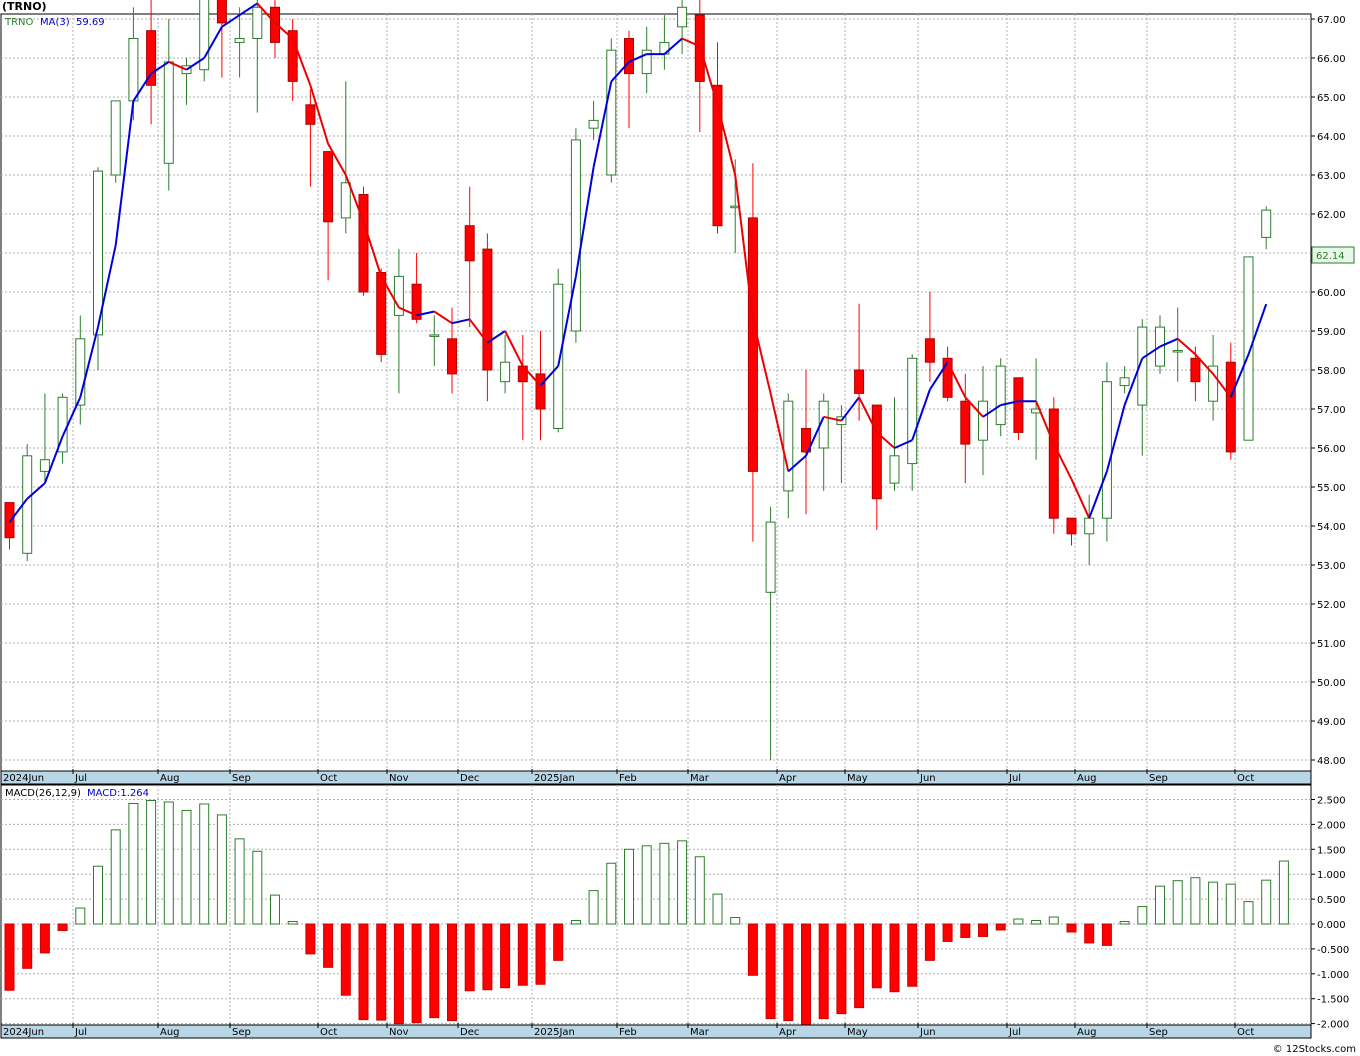 The image size is (1360, 1056). What do you see at coordinates (1331, 137) in the screenshot?
I see `price-tick-label: 64.00` at bounding box center [1331, 137].